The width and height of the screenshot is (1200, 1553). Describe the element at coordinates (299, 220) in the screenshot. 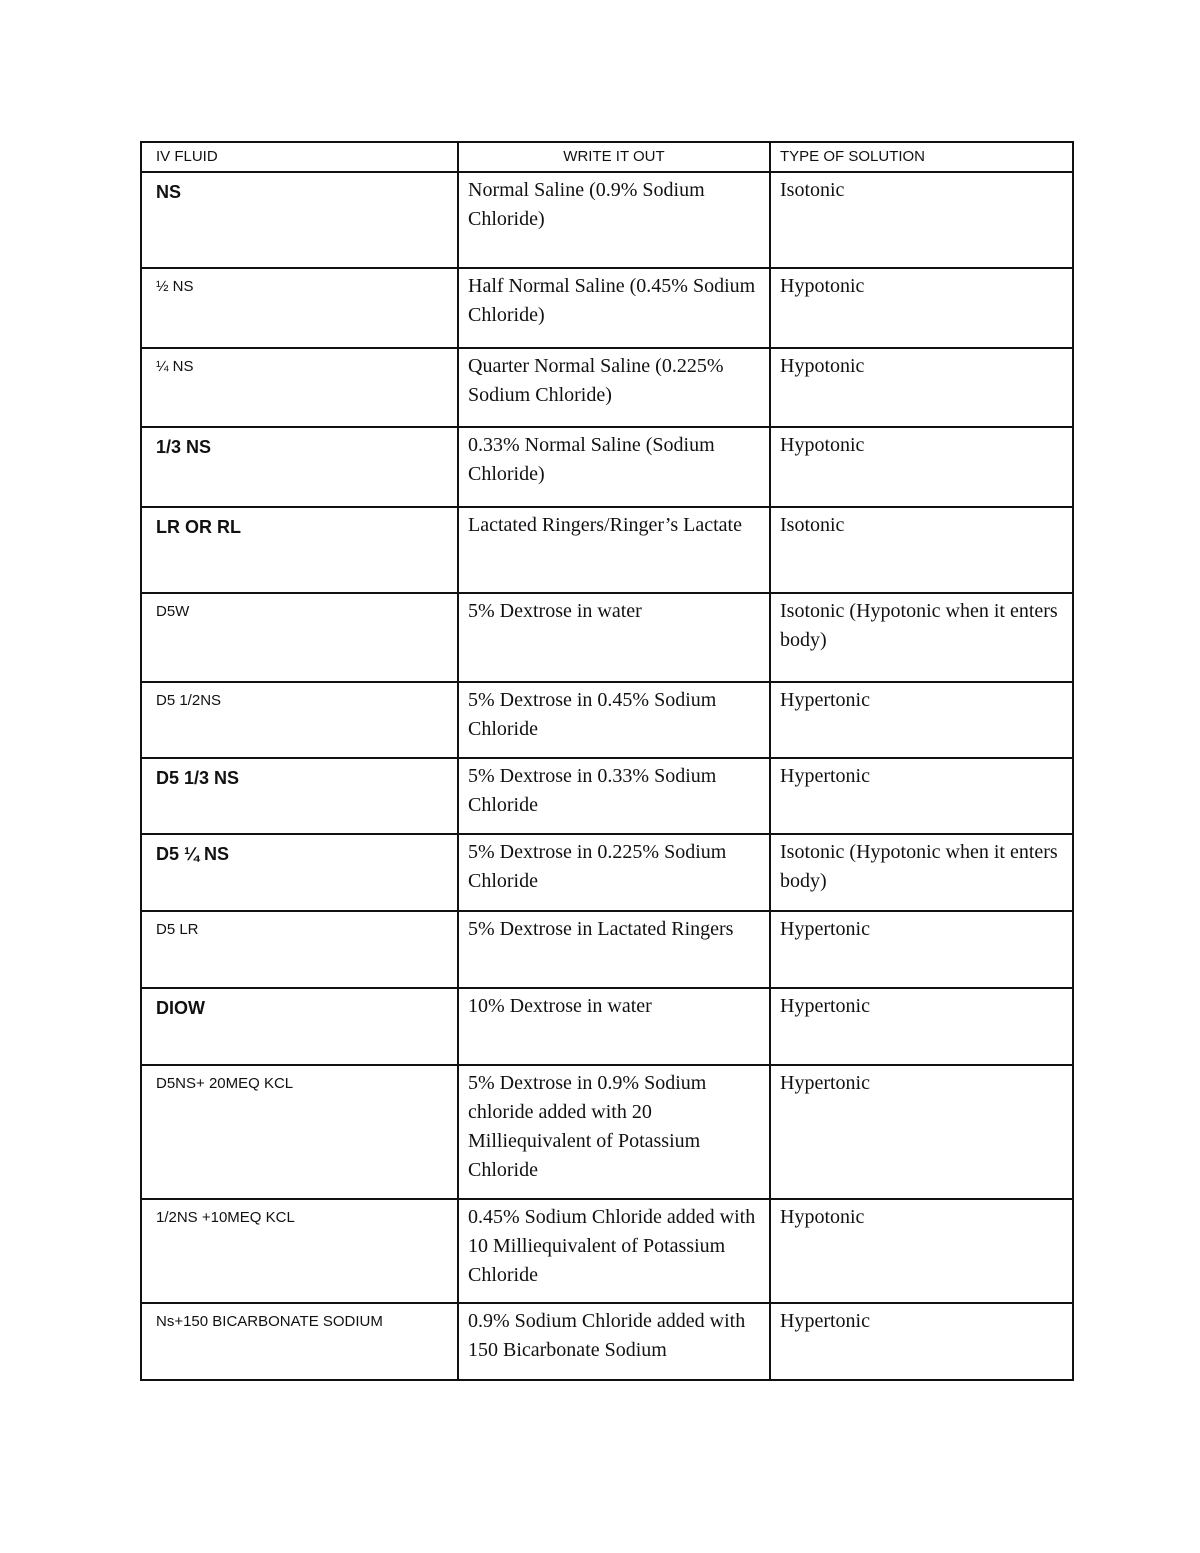

I see `fluid-cell: NS` at that location.